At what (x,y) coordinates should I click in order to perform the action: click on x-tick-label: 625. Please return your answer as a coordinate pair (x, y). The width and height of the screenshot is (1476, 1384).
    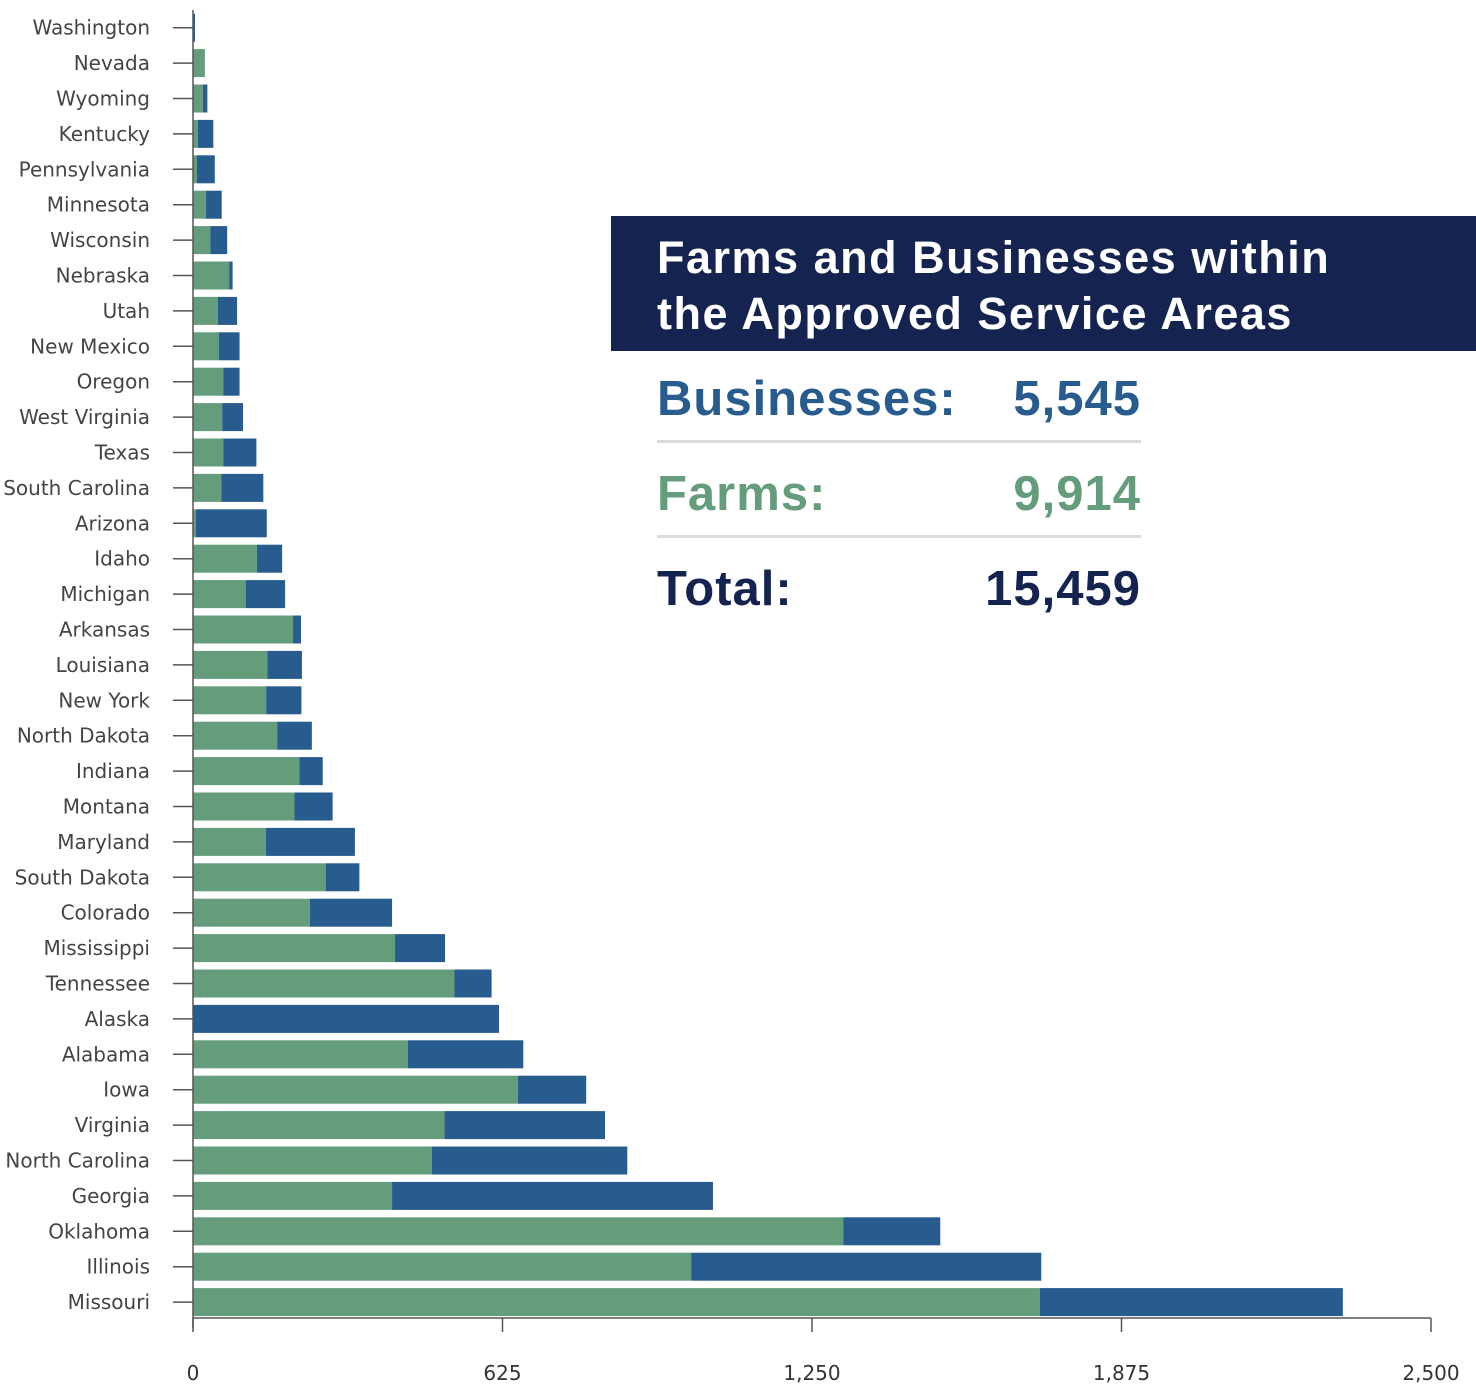
    Looking at the image, I should click on (502, 1372).